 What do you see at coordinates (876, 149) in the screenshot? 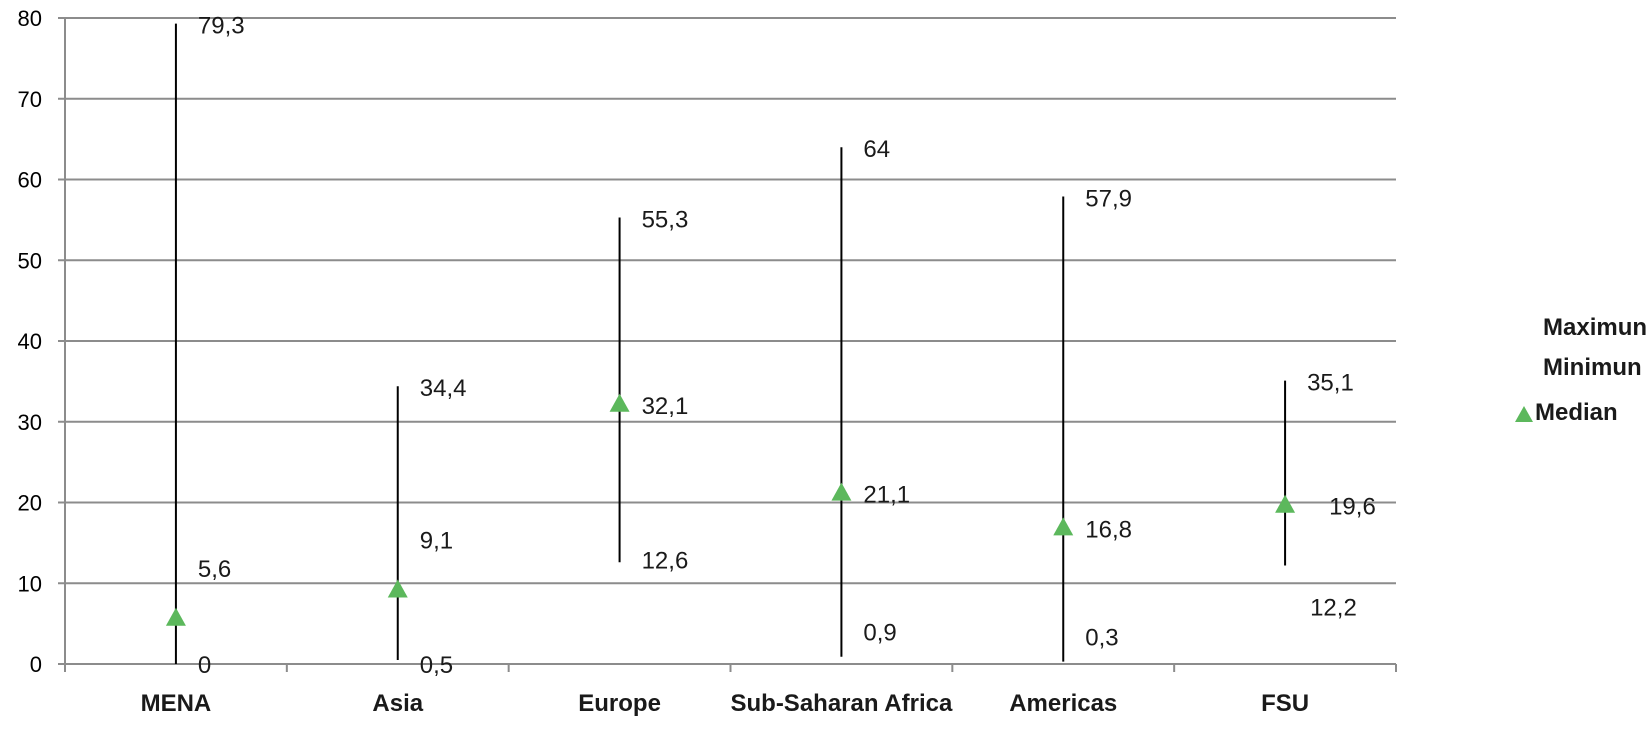
I see `max-label: 64` at bounding box center [876, 149].